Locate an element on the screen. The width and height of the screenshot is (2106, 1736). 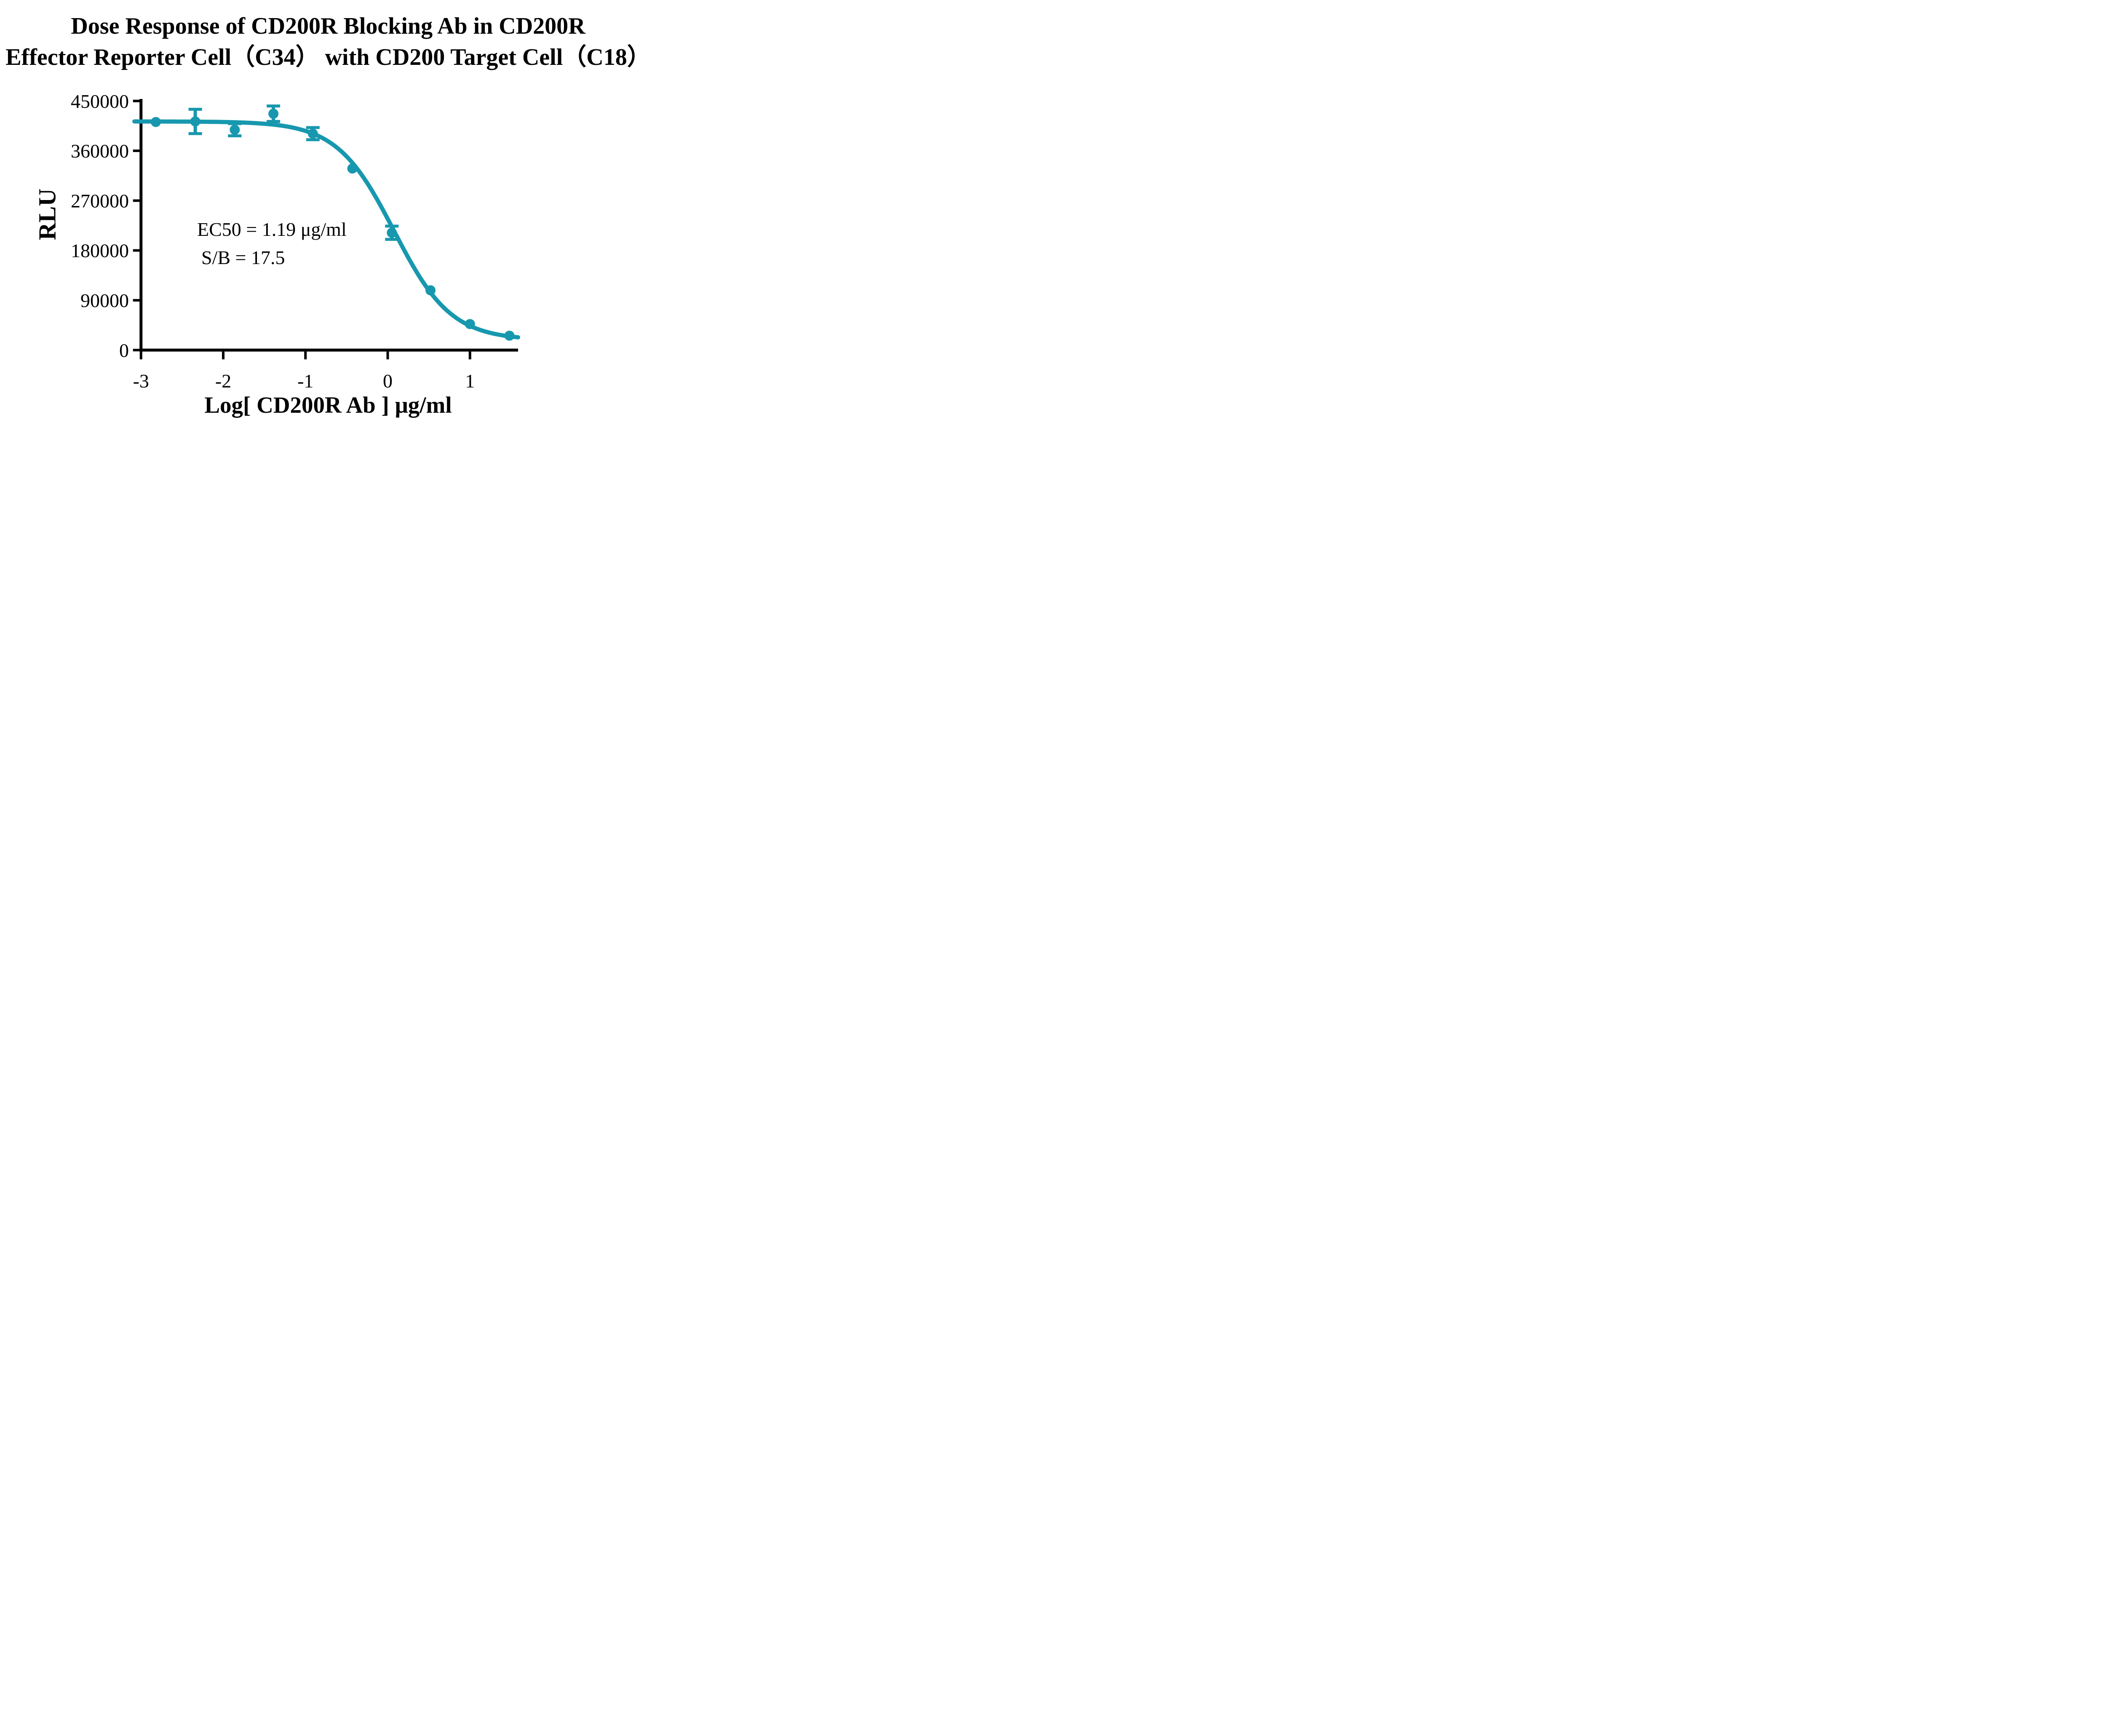
y-tick-label: 450000 is located at coordinates (100, 101).